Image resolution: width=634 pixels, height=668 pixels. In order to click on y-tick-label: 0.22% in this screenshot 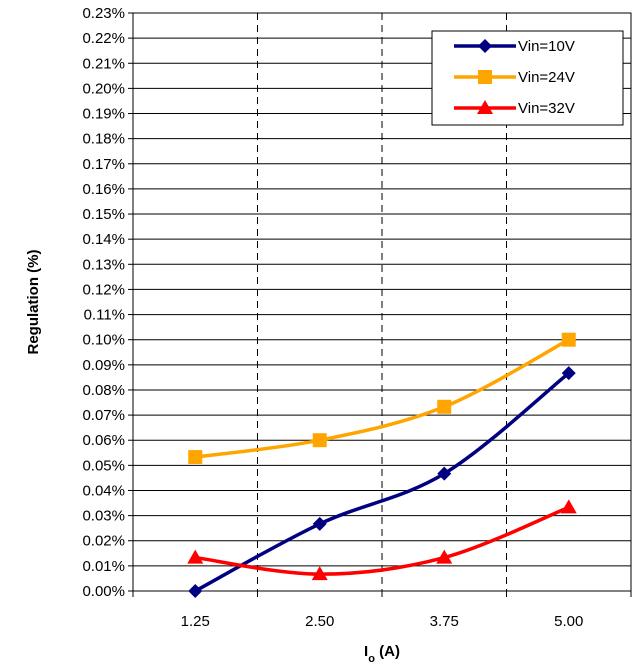, I will do `click(103, 38)`.